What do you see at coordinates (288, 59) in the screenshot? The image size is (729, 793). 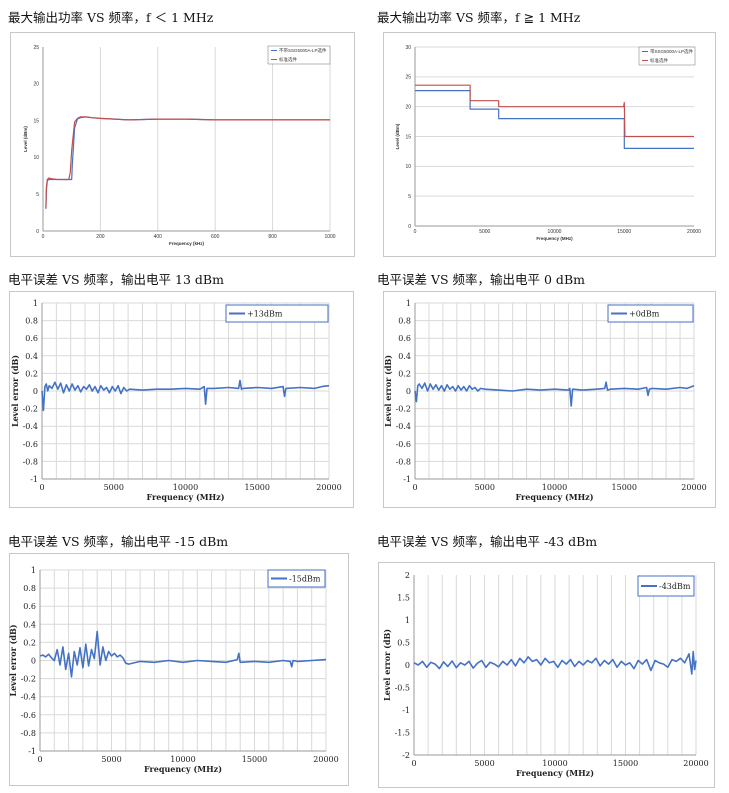 I see `legend-label: 标准选件` at bounding box center [288, 59].